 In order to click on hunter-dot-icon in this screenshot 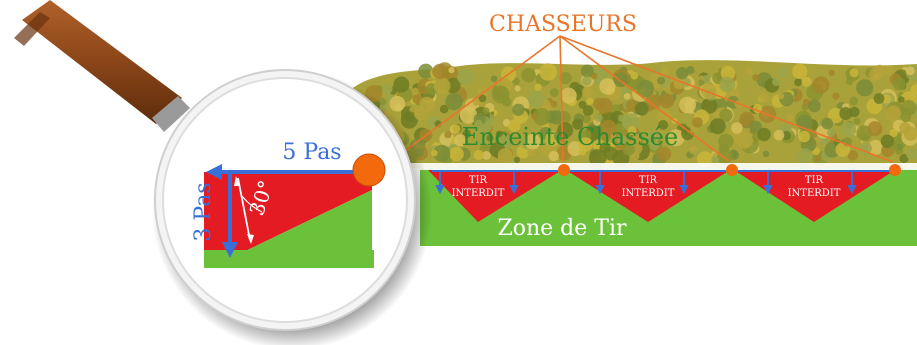, I will do `click(732, 170)`.